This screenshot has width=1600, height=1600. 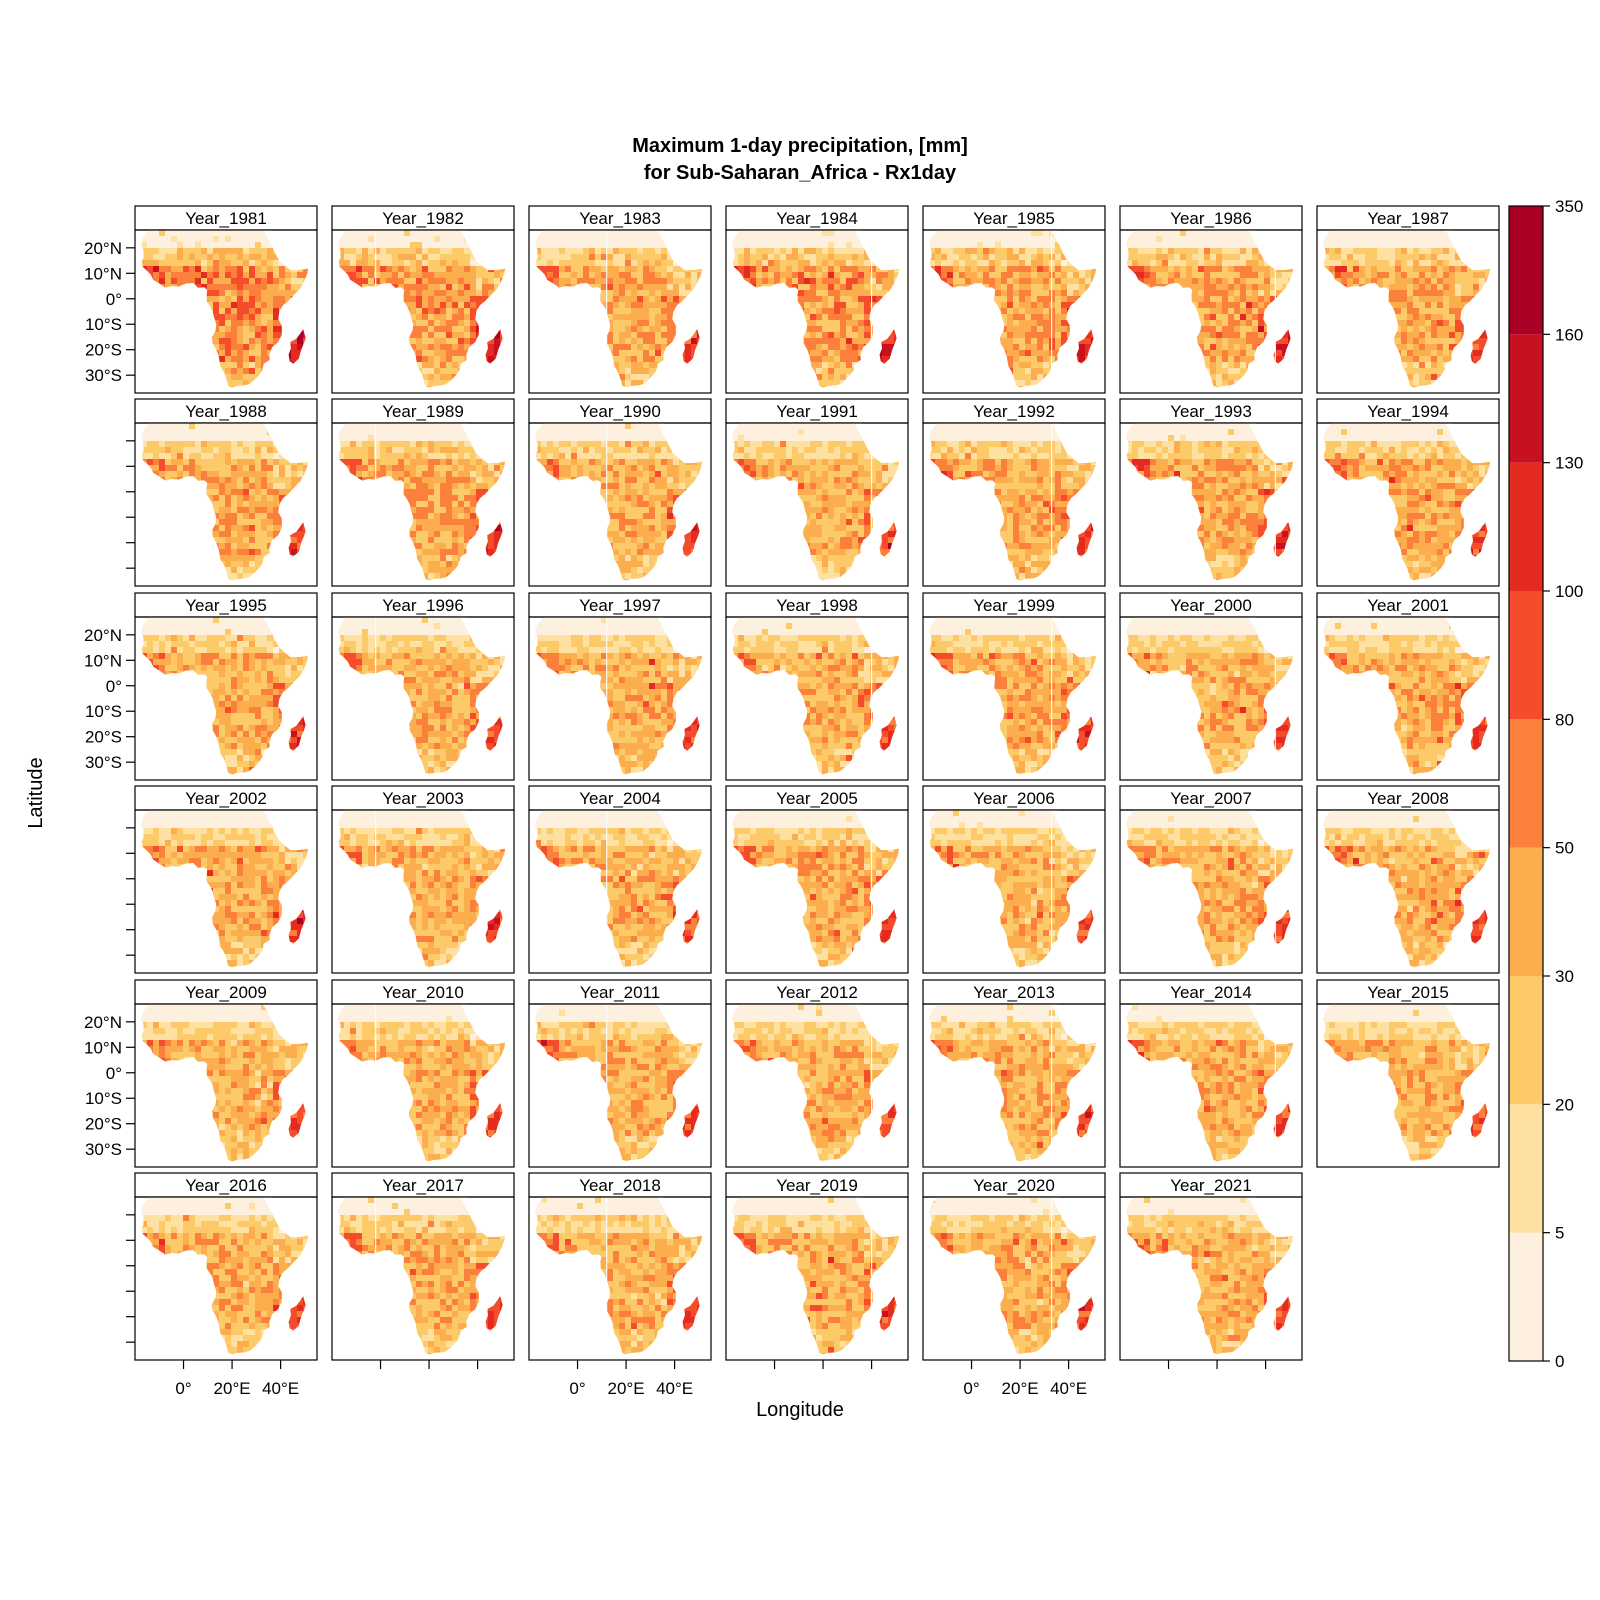 I want to click on y-tick-label: 20°S, so click(x=103, y=350).